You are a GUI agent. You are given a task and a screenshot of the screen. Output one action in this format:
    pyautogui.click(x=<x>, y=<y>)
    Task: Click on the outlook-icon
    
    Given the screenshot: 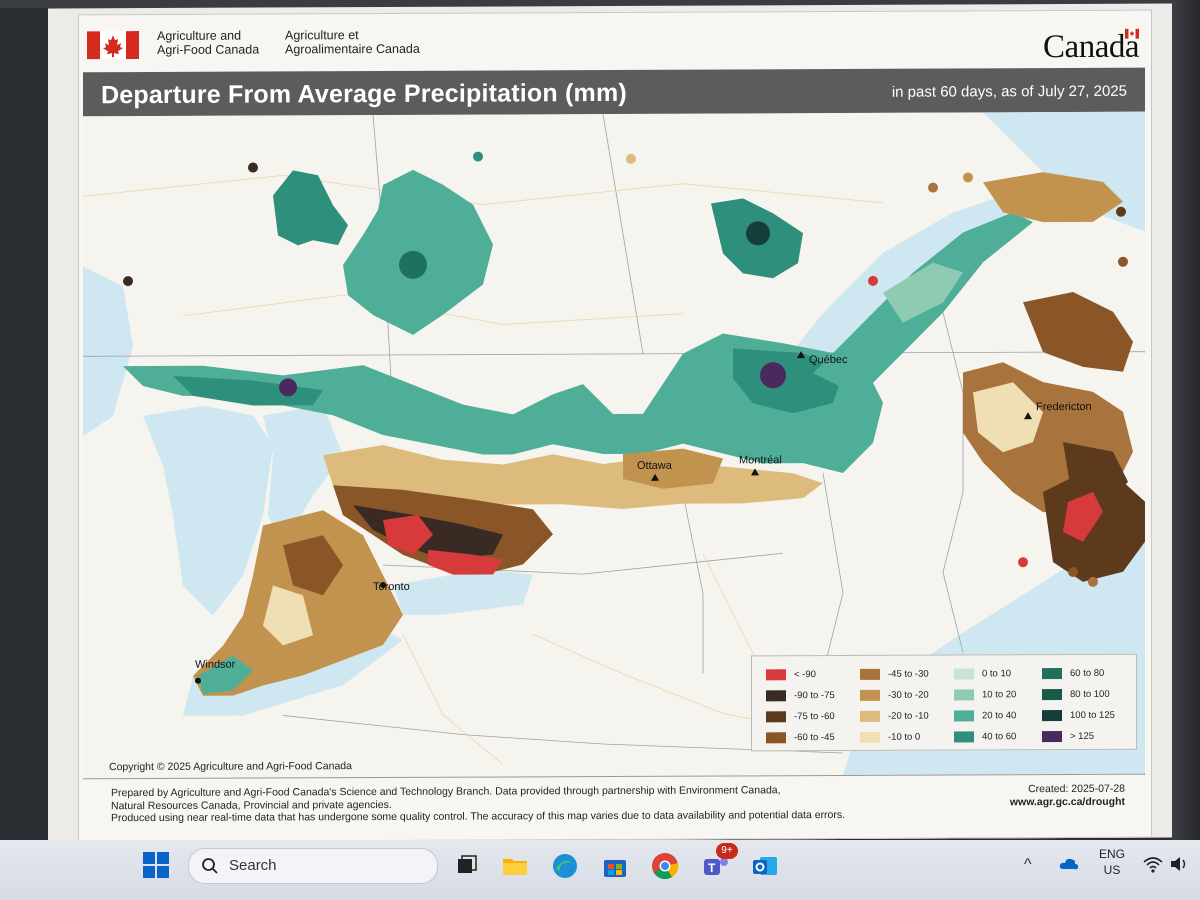 What is the action you would take?
    pyautogui.click(x=765, y=866)
    